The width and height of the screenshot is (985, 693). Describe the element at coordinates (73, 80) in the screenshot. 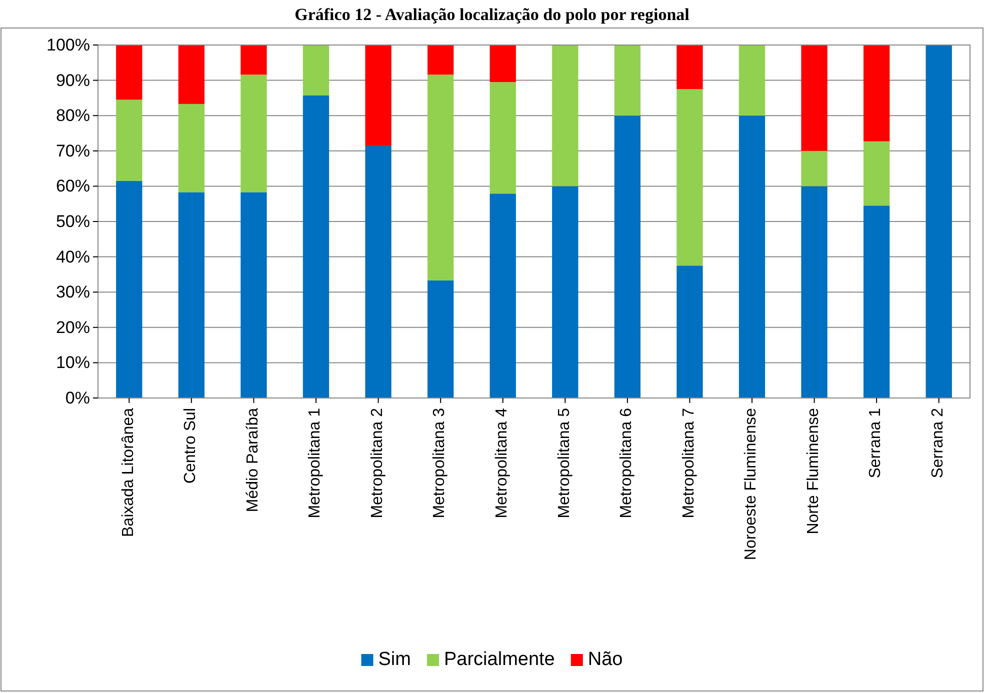

I see `y-tick-label: 90%` at that location.